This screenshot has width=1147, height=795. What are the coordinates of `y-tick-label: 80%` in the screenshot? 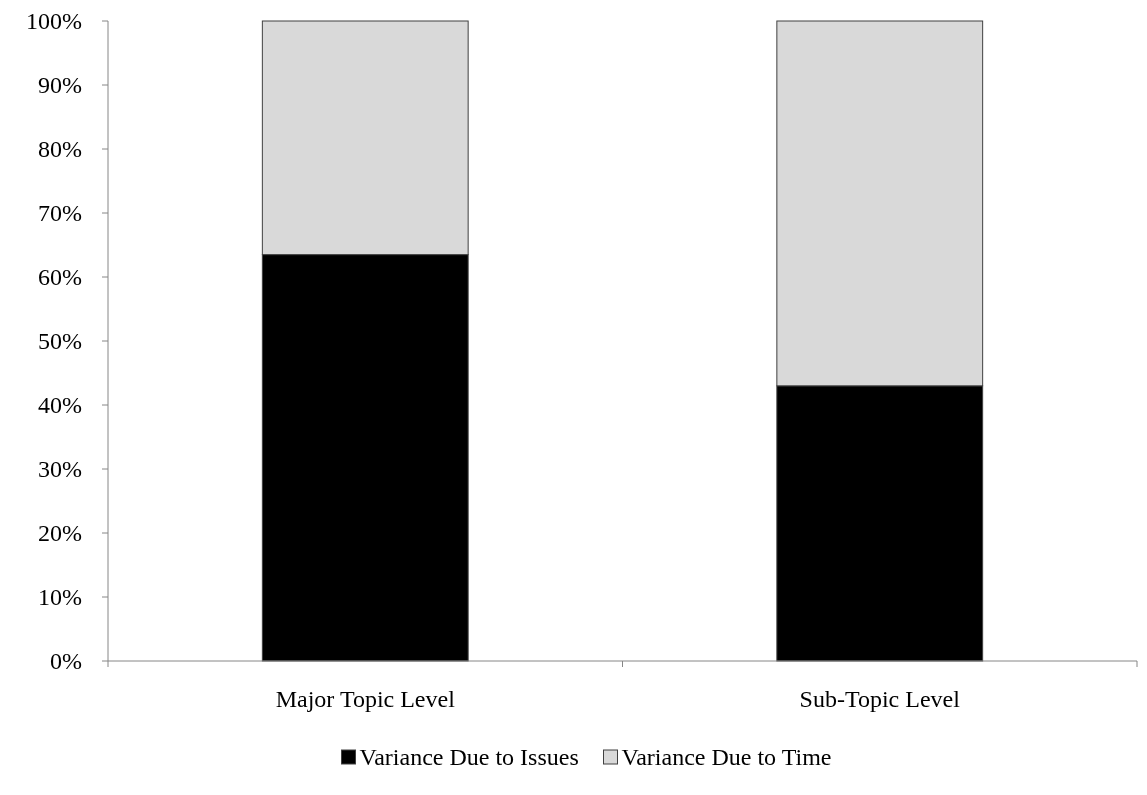 It's located at (60, 149).